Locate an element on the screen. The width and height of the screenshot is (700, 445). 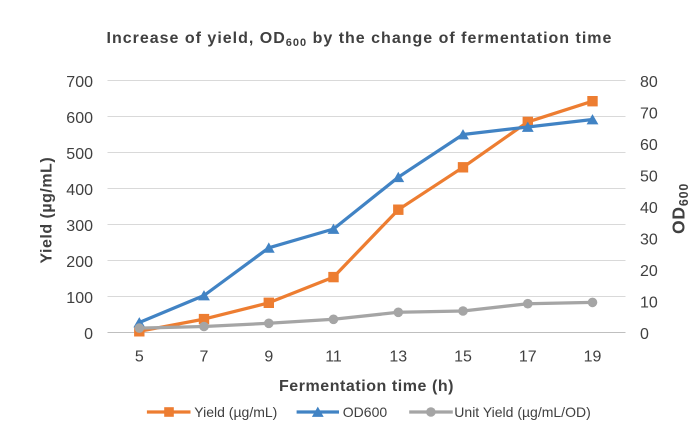
svg-text: 13 is located at coordinates (398, 357).